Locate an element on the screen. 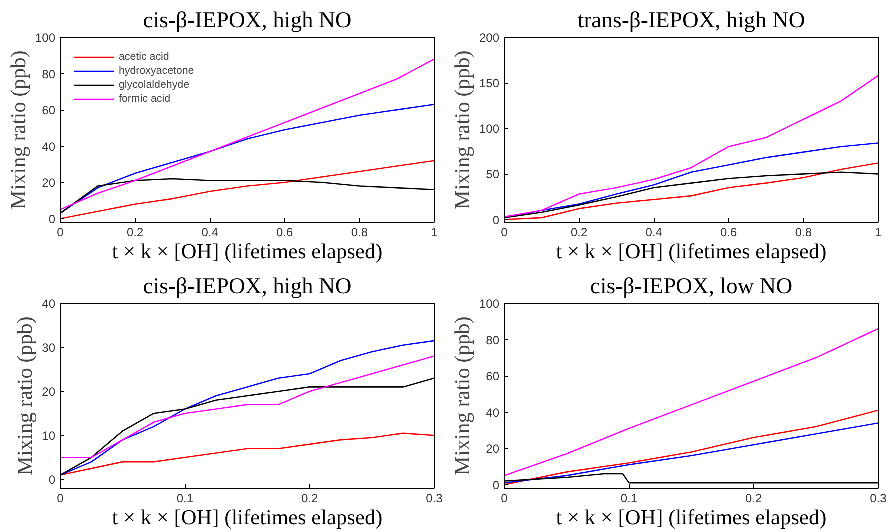 This screenshot has width=889, height=532. chart-title: cis-β-IEPOX, low NO is located at coordinates (691, 286).